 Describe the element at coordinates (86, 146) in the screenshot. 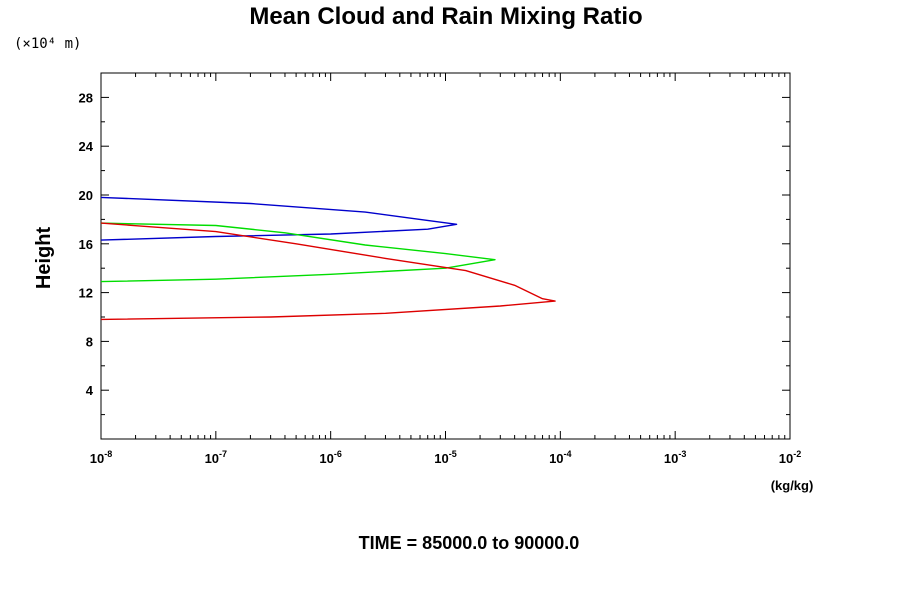

I see `y-tick-label: 24` at that location.